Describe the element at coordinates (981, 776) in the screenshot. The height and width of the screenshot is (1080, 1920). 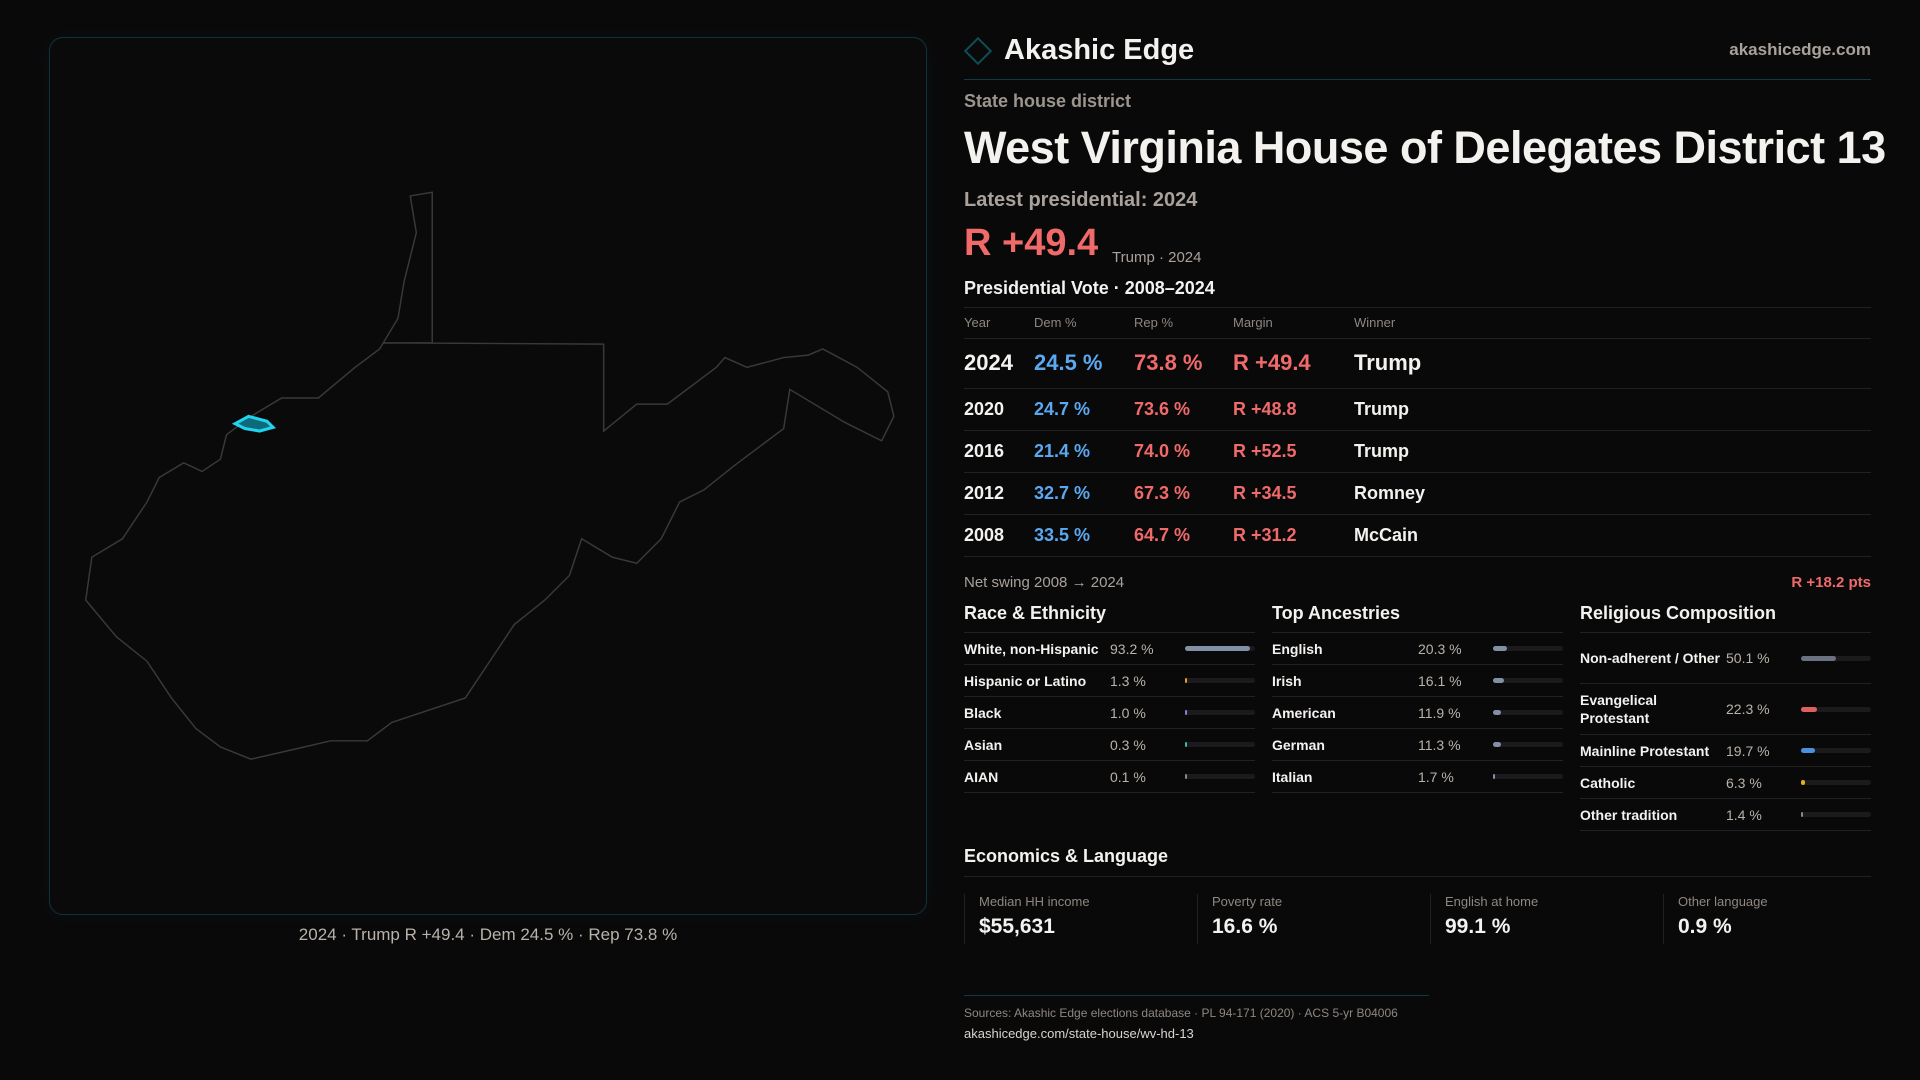
I see `item-label: AIAN` at that location.